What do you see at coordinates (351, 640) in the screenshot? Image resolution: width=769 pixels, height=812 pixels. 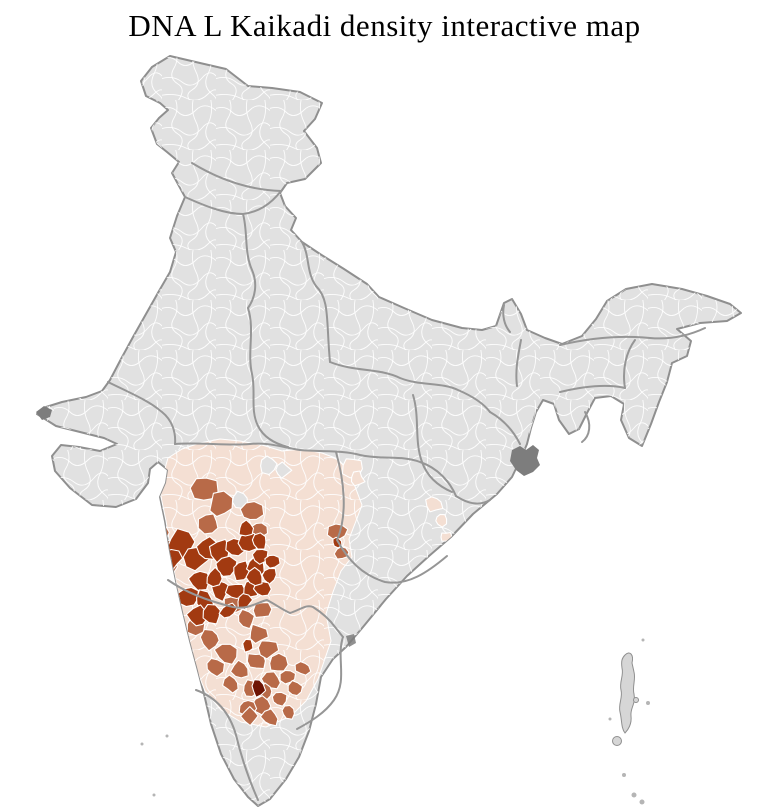 I see `reservoir-patch` at bounding box center [351, 640].